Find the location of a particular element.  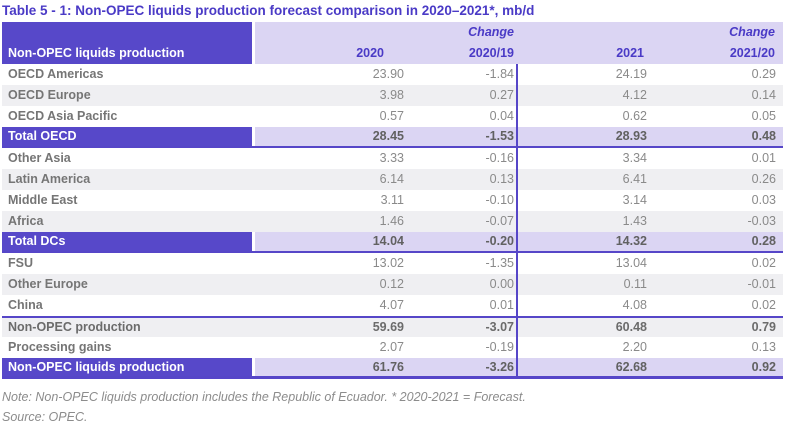

value-cell: -0.01 is located at coordinates (762, 284).